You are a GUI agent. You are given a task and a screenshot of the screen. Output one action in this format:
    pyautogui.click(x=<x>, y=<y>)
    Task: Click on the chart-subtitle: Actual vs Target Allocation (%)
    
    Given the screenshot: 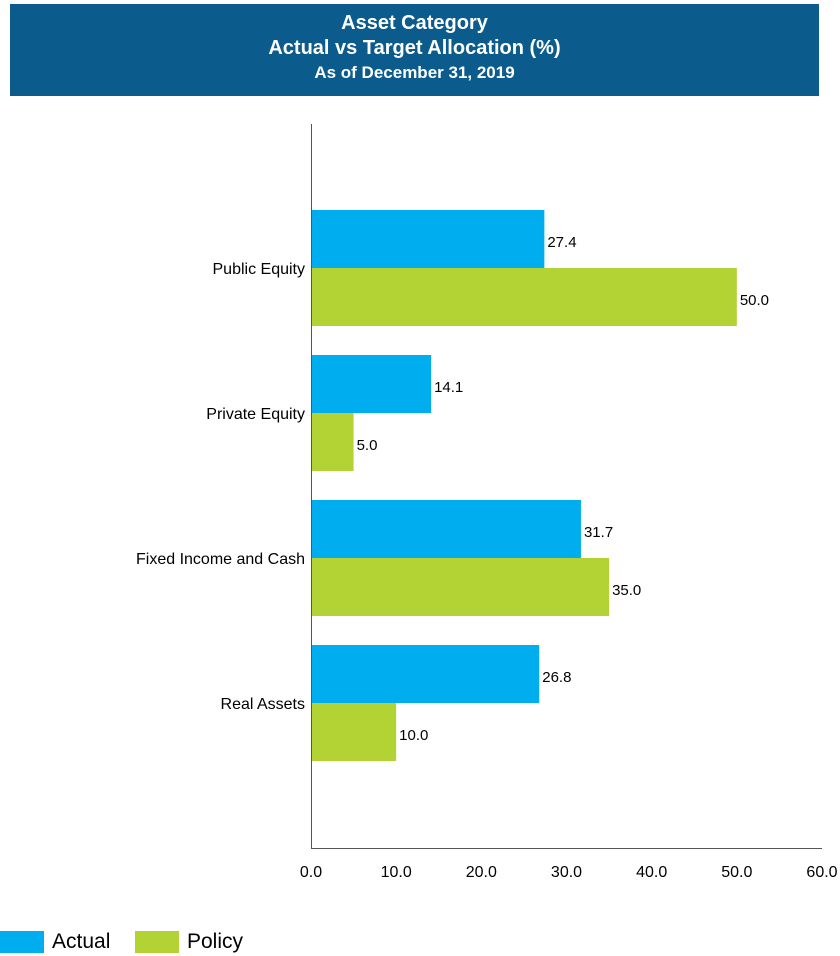 What is the action you would take?
    pyautogui.click(x=414, y=48)
    